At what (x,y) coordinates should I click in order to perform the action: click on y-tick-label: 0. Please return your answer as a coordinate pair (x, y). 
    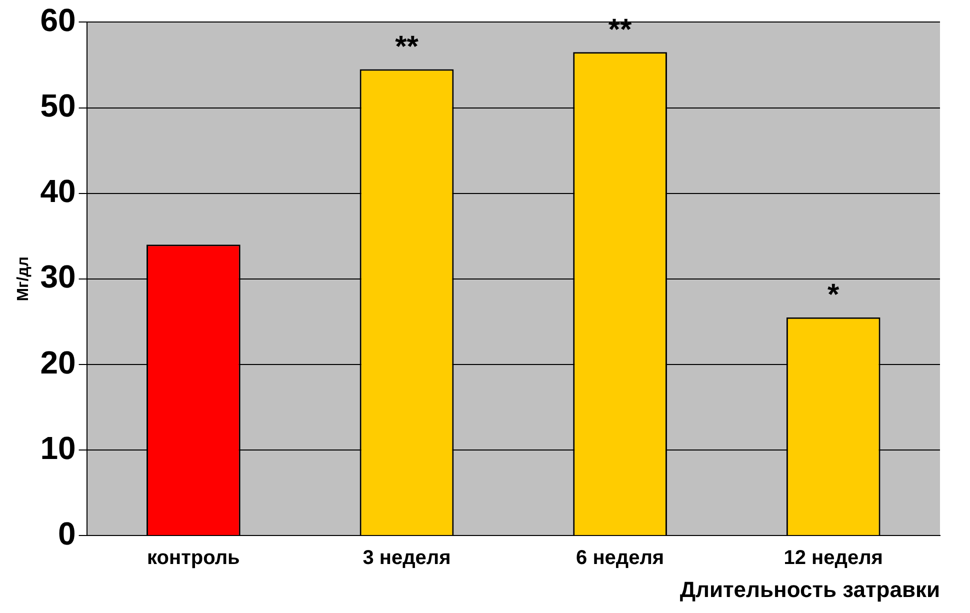
    Looking at the image, I should click on (67, 533).